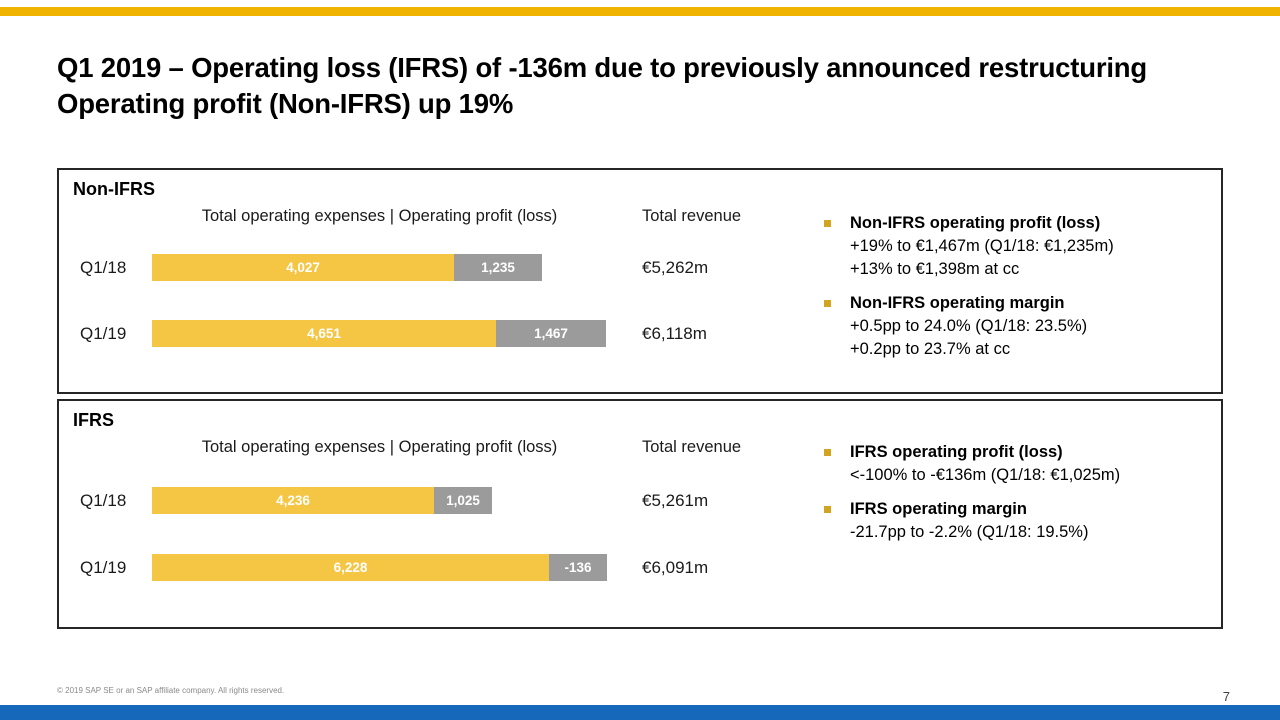 This screenshot has width=1280, height=720. Describe the element at coordinates (930, 349) in the screenshot. I see `bullet-line: +0.2pp to 23.7% at cc` at that location.